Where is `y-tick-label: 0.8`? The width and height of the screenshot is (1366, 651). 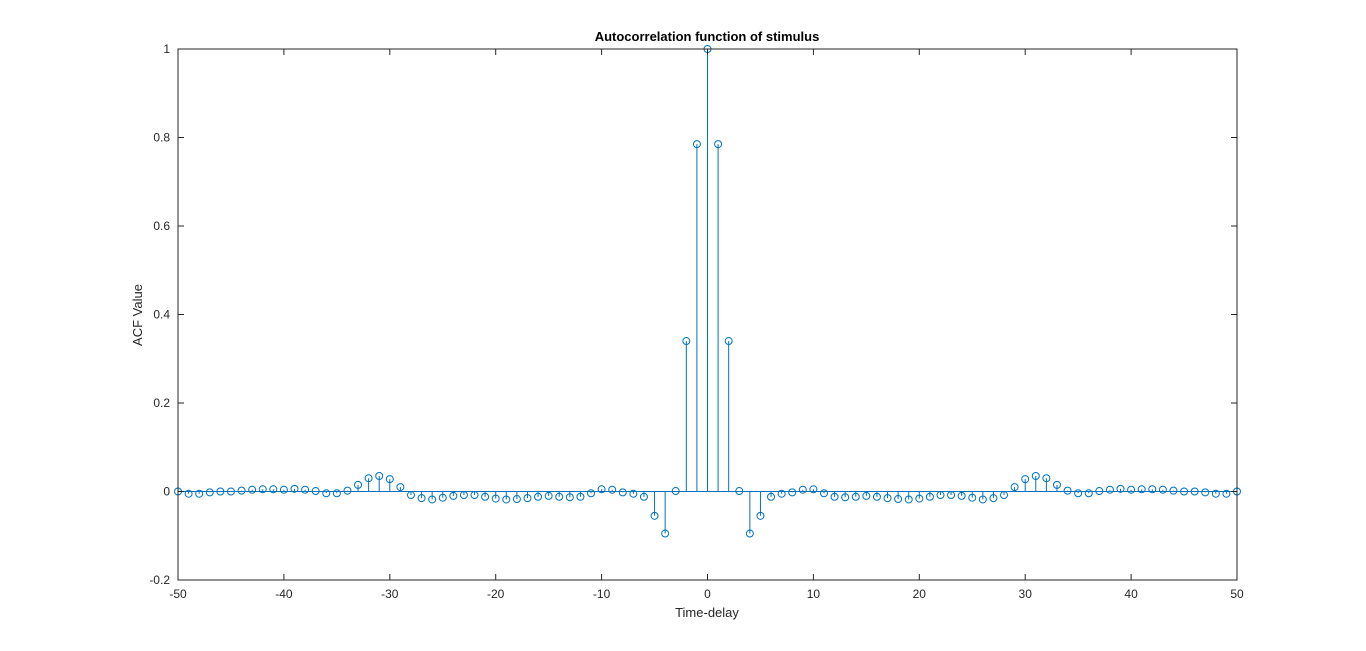 y-tick-label: 0.8 is located at coordinates (161, 138).